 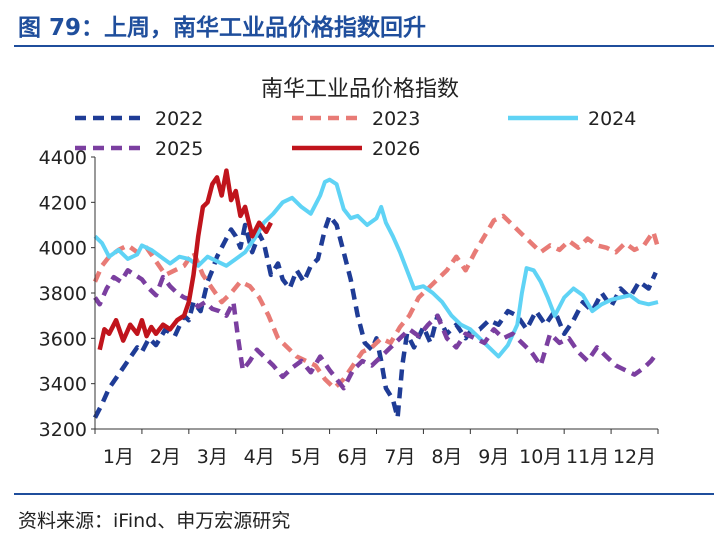 I want to click on legend-item-2025: 2025, so click(x=139, y=149).